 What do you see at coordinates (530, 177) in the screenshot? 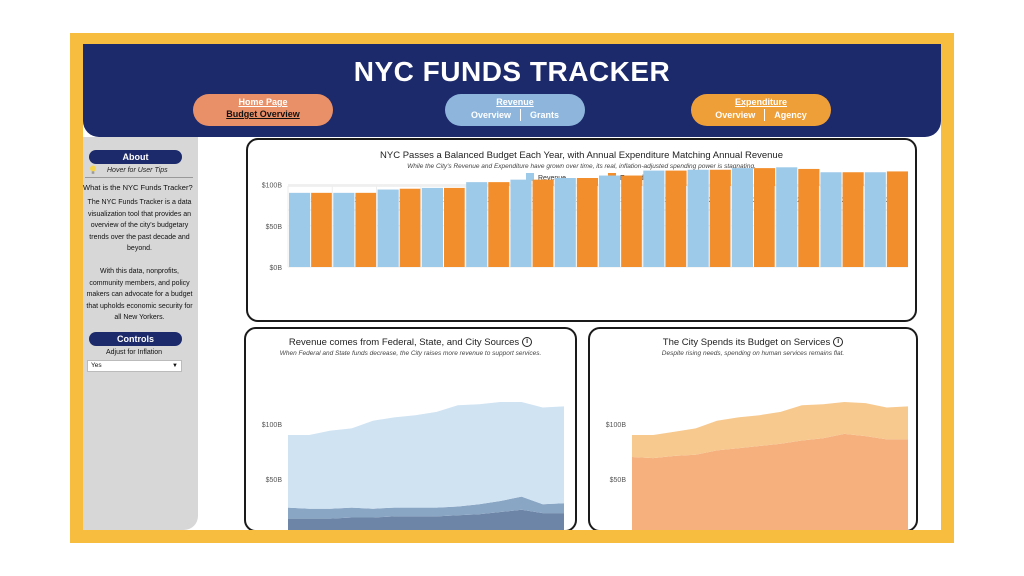
I see `legend-revenue-swatch` at bounding box center [530, 177].